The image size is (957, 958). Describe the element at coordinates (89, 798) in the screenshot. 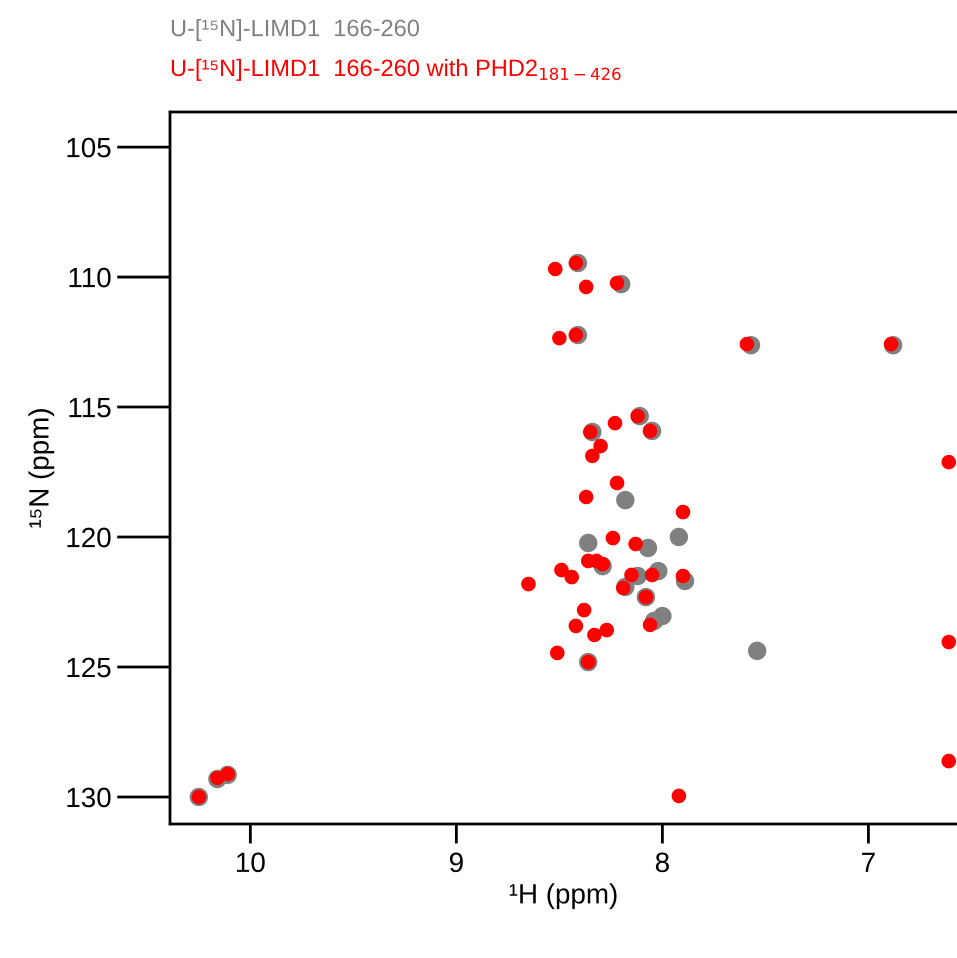

I see `y-tick-label: 130` at that location.